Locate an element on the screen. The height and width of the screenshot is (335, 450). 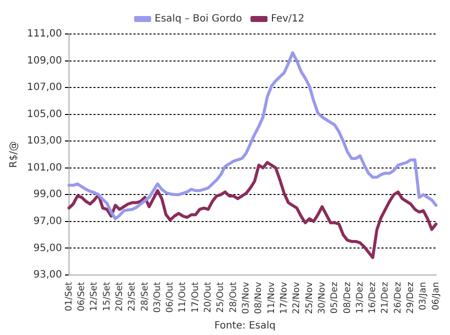
x-tick-label: 20/Out is located at coordinates (209, 297).